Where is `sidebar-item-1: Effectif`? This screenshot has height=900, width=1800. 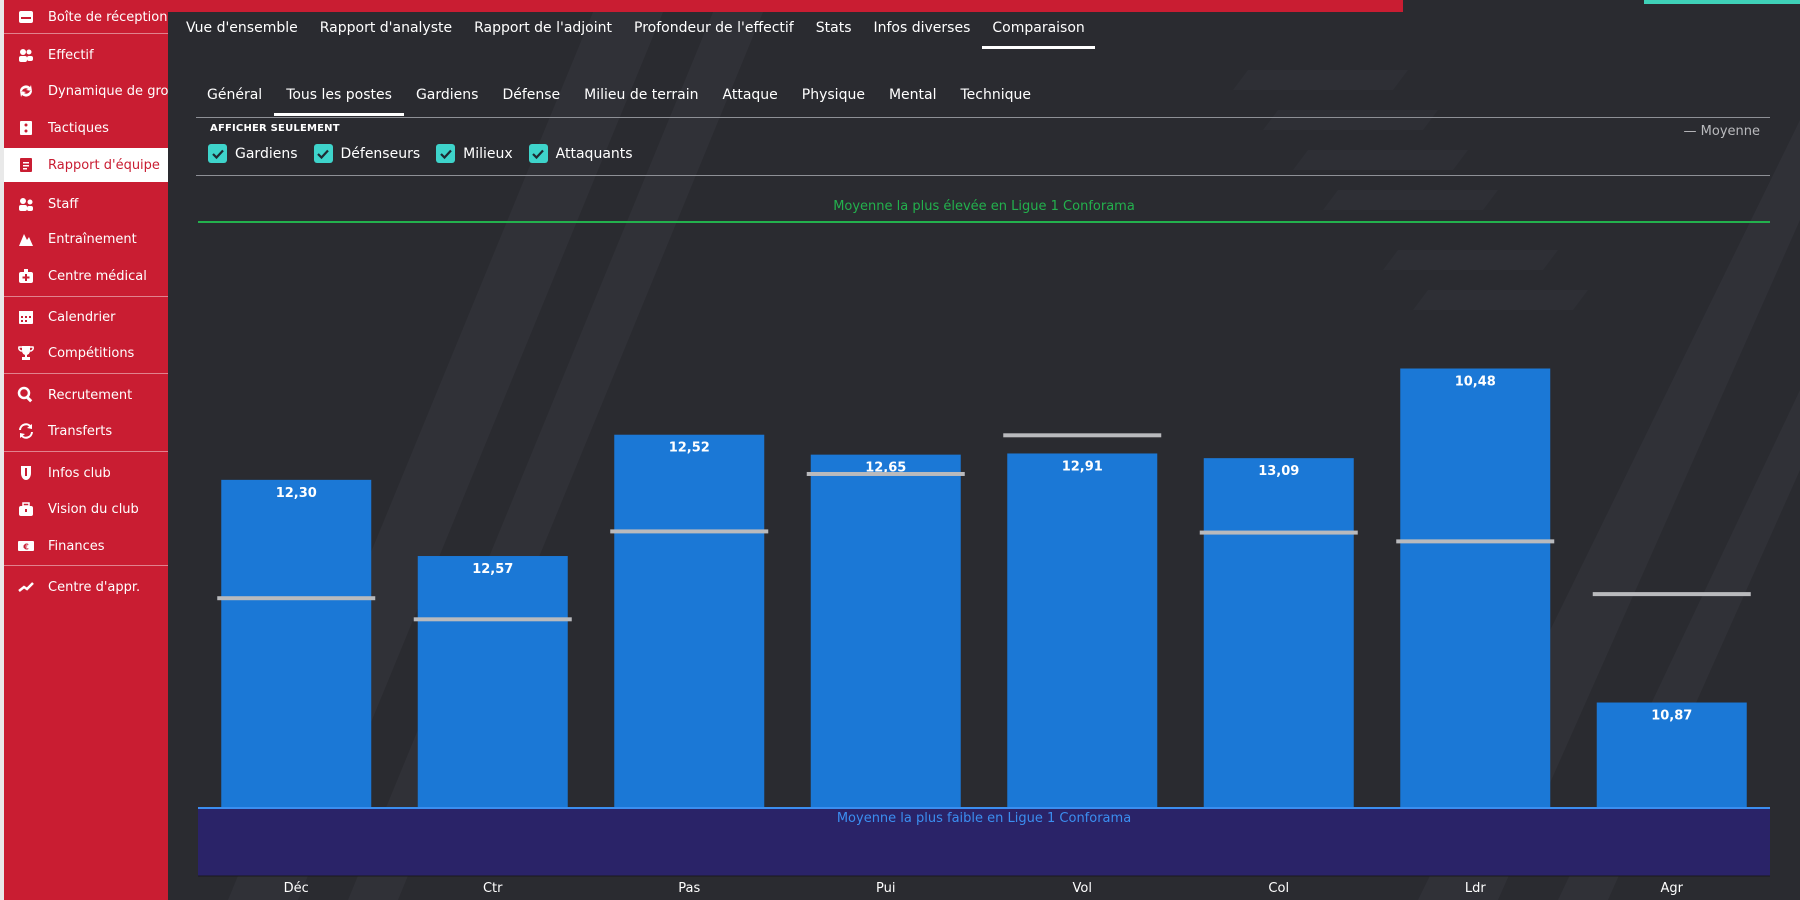
sidebar-item-1: Effectif is located at coordinates (86, 55).